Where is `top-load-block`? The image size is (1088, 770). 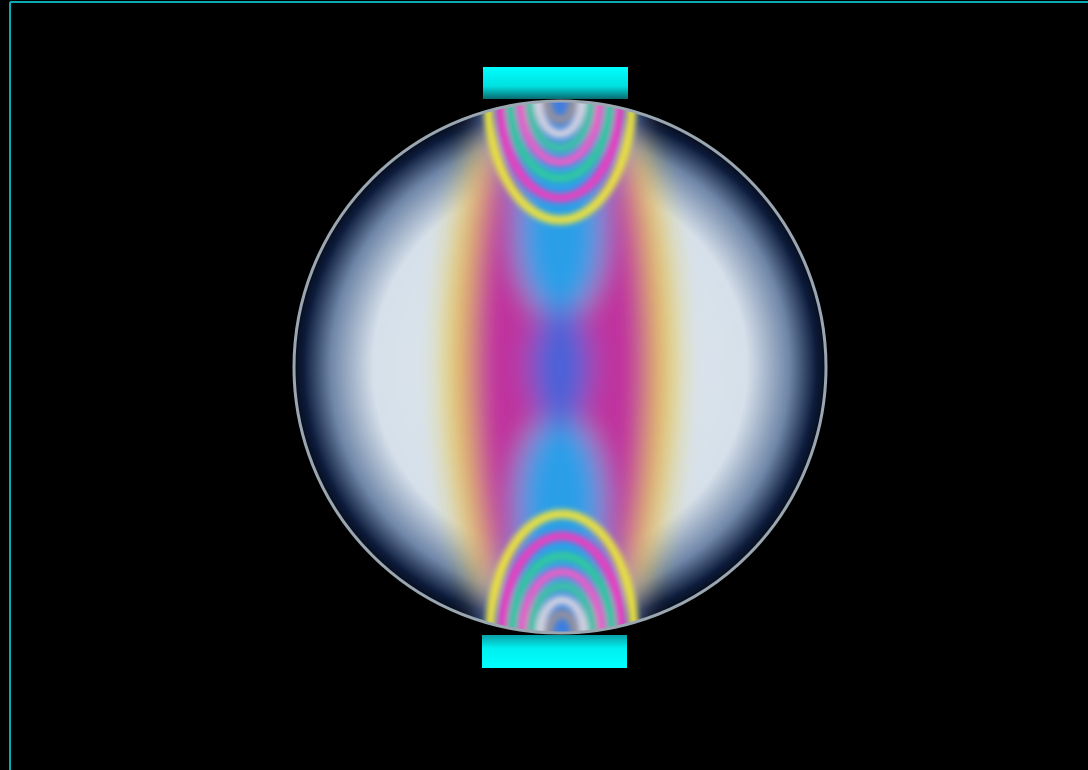
top-load-block is located at coordinates (555, 83).